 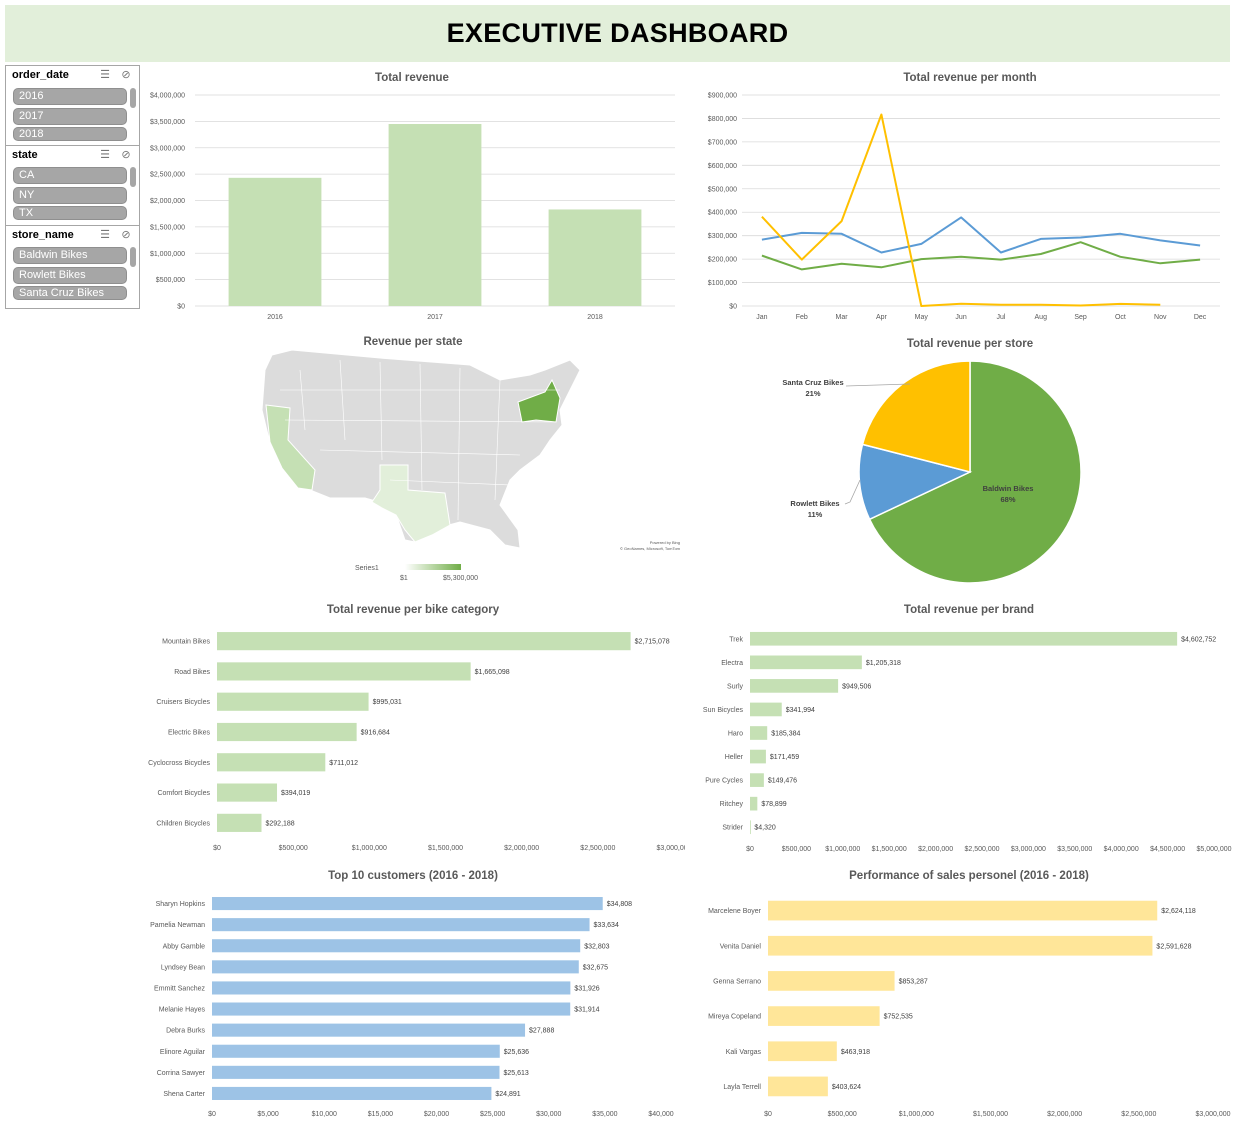 I want to click on x-tick-label: $2,500,000, so click(x=981, y=849).